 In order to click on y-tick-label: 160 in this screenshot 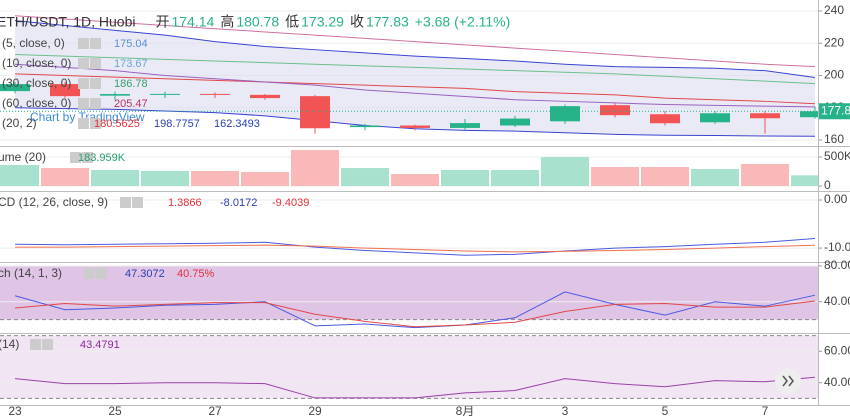, I will do `click(834, 139)`.